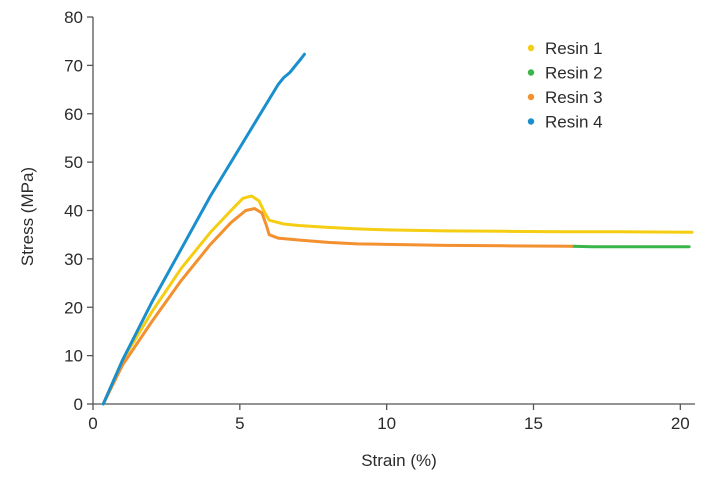  I want to click on x-tick-label: 15, so click(533, 423).